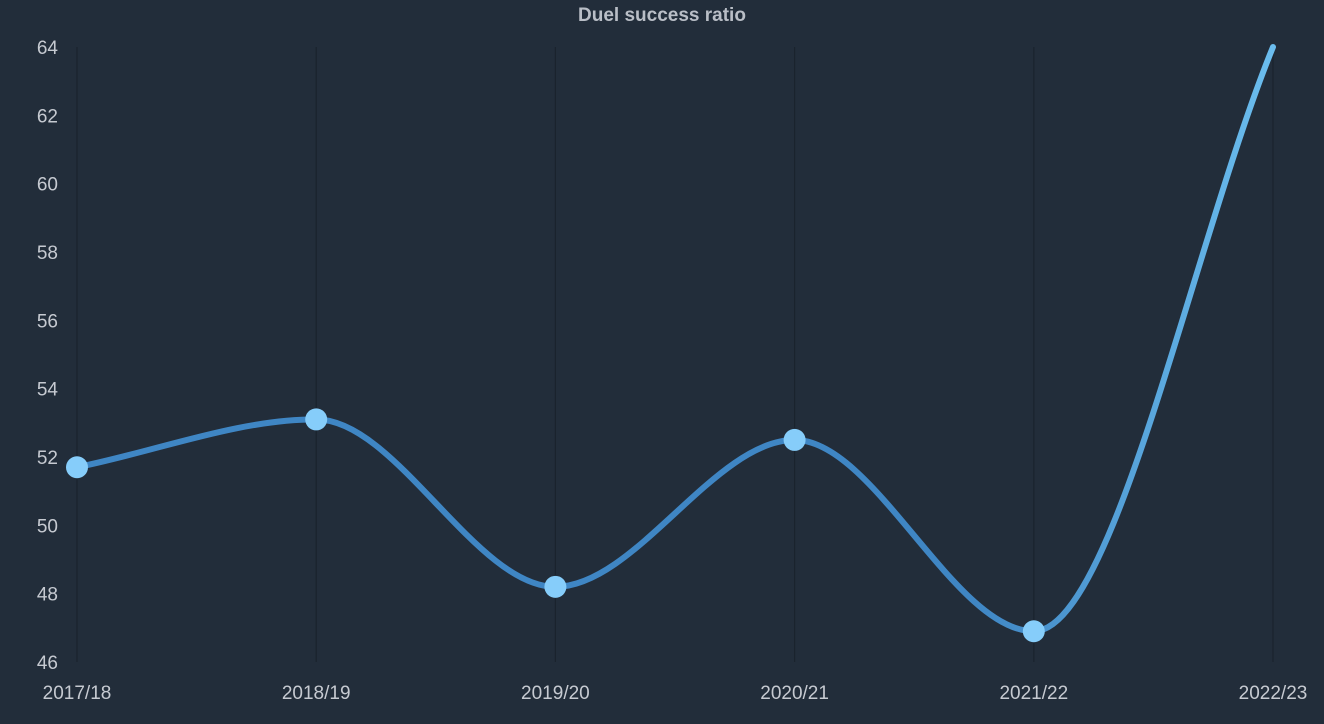  Describe the element at coordinates (47, 595) in the screenshot. I see `y-tick-label: 48` at that location.